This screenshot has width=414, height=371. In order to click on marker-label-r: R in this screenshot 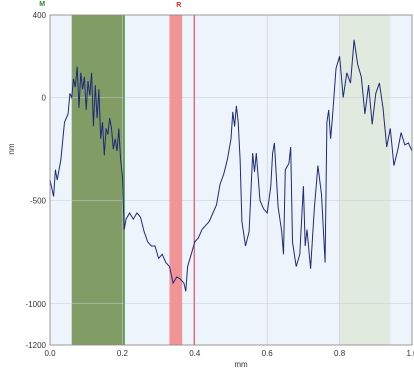, I will do `click(178, 5)`.